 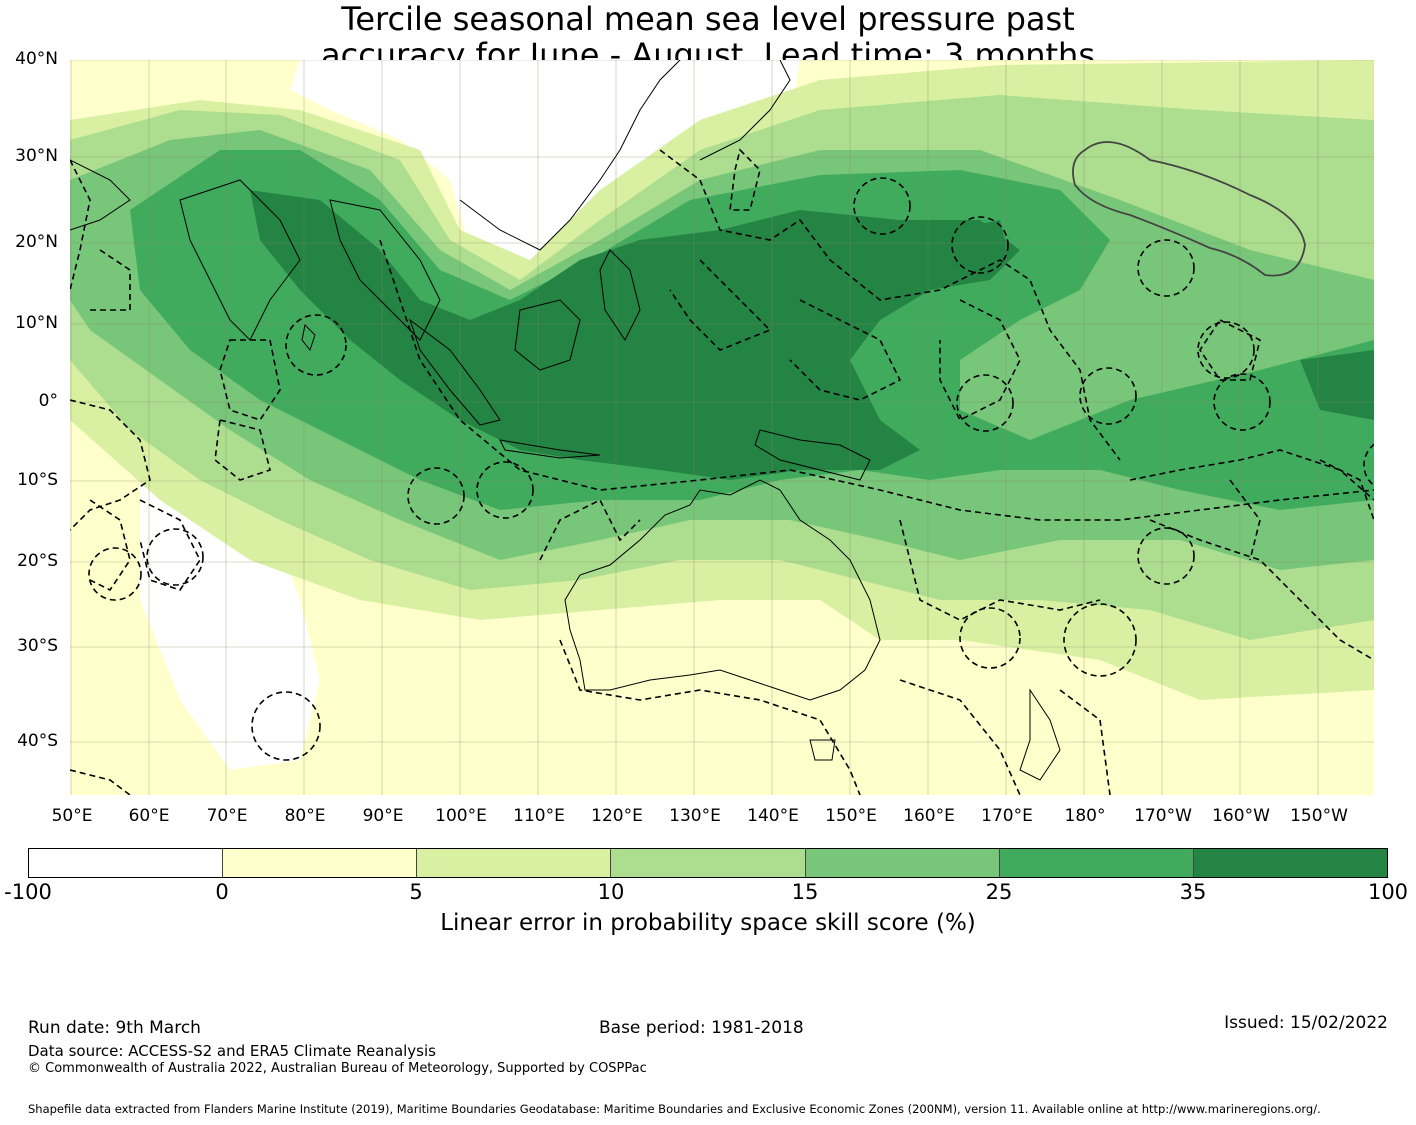 What do you see at coordinates (1085, 816) in the screenshot?
I see `lon-label-180: 180°` at bounding box center [1085, 816].